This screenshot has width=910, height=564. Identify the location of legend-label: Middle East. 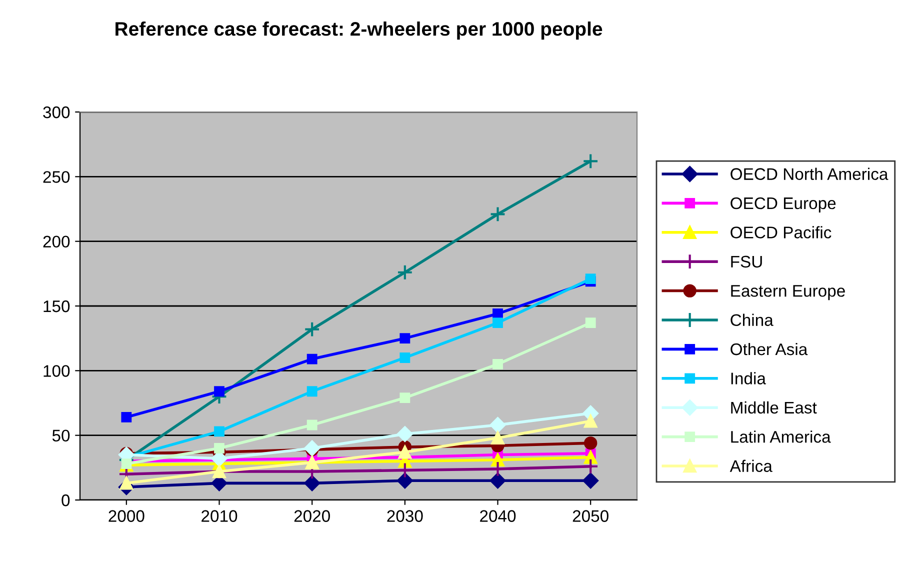
(774, 407).